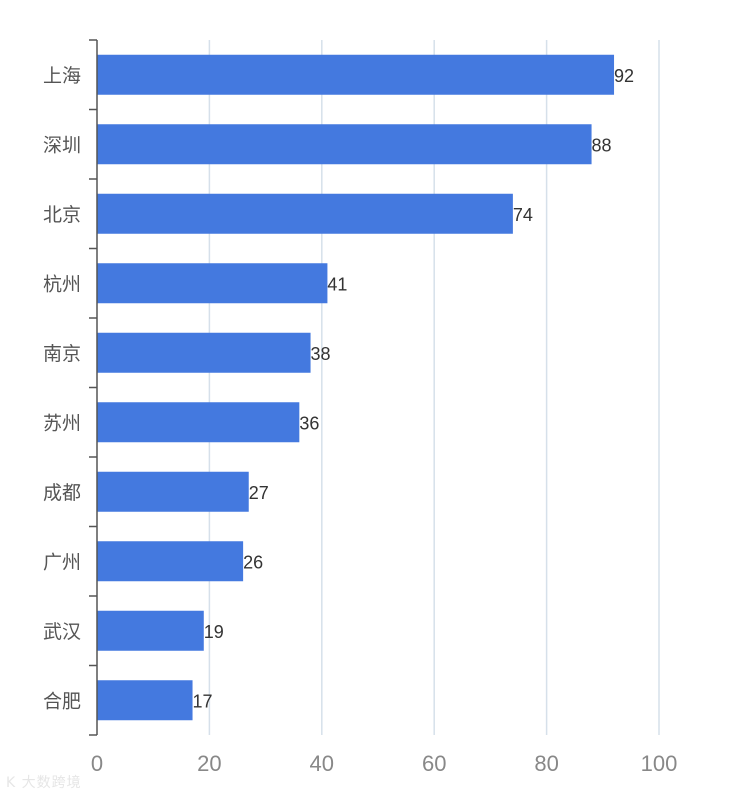 The height and width of the screenshot is (800, 750). I want to click on category-label-5: 苏州, so click(62, 423).